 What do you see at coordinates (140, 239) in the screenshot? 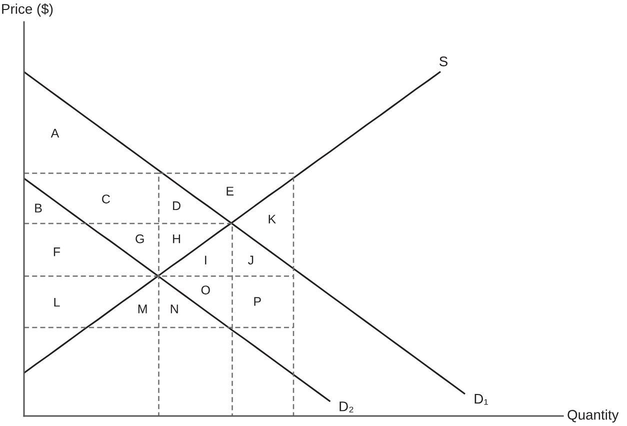
I see `annotation: G` at bounding box center [140, 239].